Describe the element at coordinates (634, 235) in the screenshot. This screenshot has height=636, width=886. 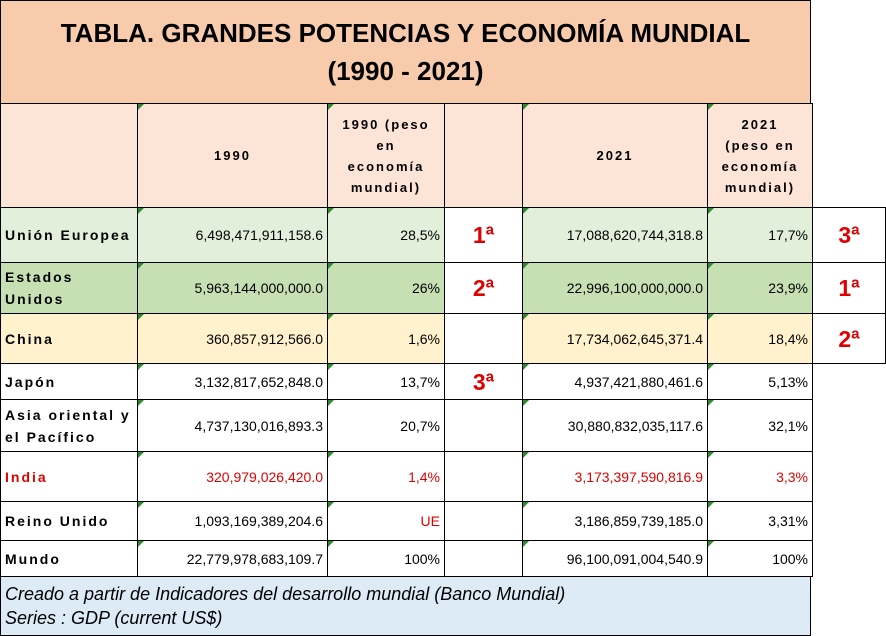
I see `value-cell-text: 17,088,620,744,318.8` at that location.